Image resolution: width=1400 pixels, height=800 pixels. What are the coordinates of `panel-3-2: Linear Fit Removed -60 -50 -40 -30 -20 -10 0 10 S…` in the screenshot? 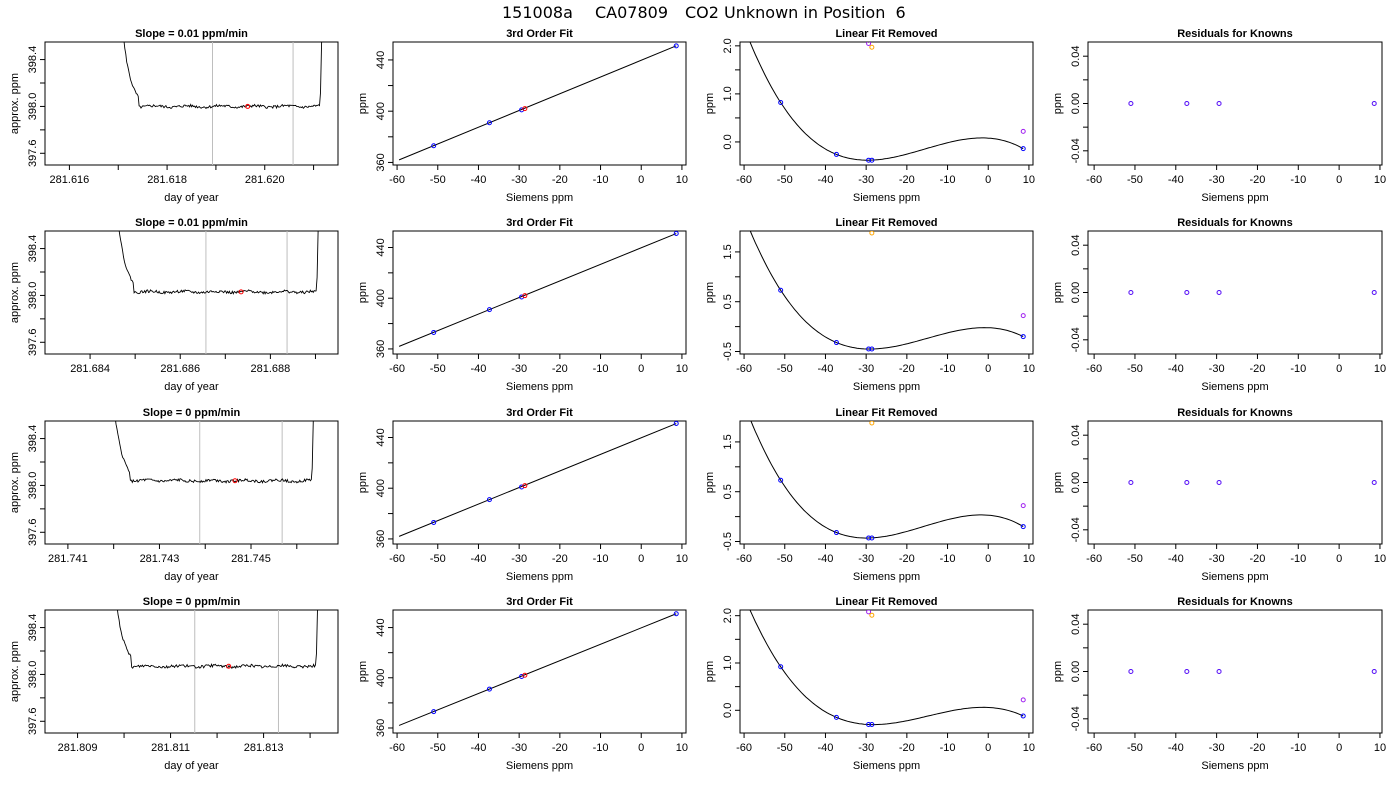 It's located at (869, 684).